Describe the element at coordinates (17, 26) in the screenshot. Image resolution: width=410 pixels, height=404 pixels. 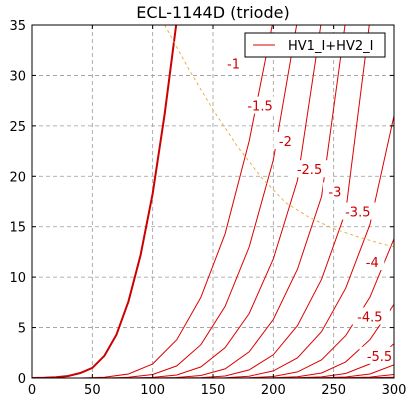
I see `y-tick-label: 35` at that location.